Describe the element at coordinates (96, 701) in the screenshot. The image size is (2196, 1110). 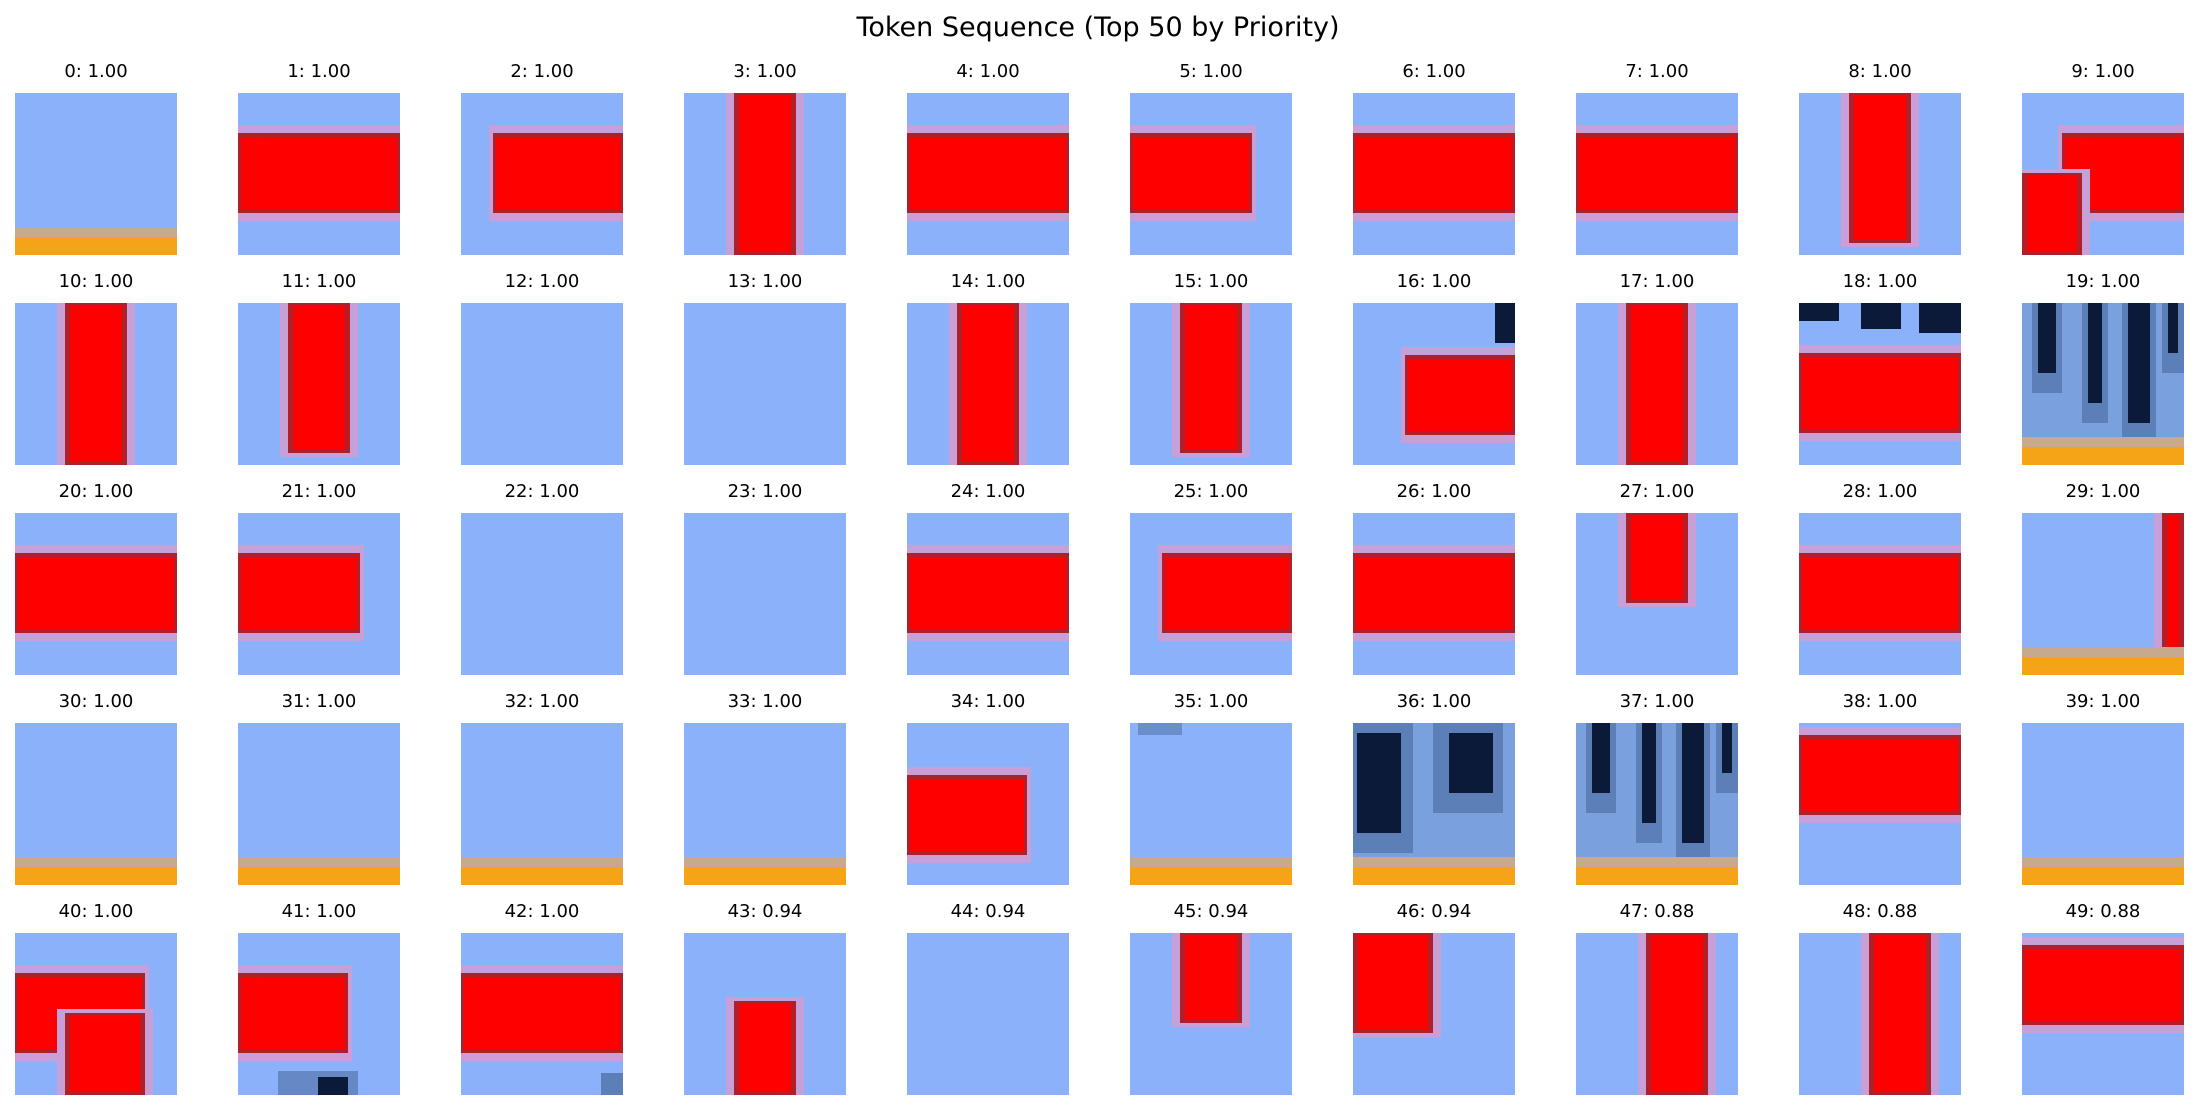
I see `token-label: 30: 1.00` at that location.